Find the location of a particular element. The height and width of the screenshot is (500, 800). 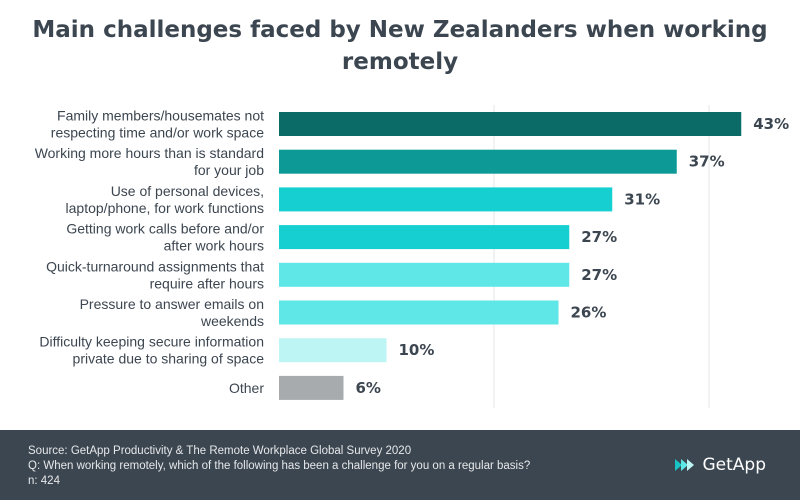

brand-logo: GetApp is located at coordinates (719, 465).